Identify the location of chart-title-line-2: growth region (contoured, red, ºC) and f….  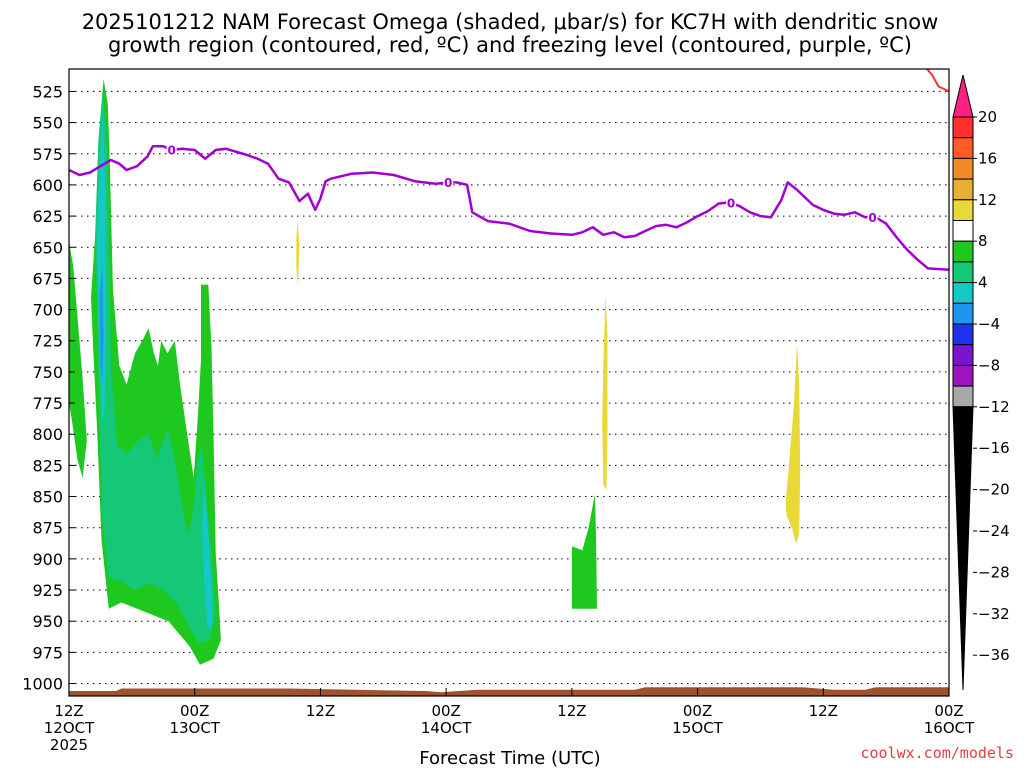
(510, 45).